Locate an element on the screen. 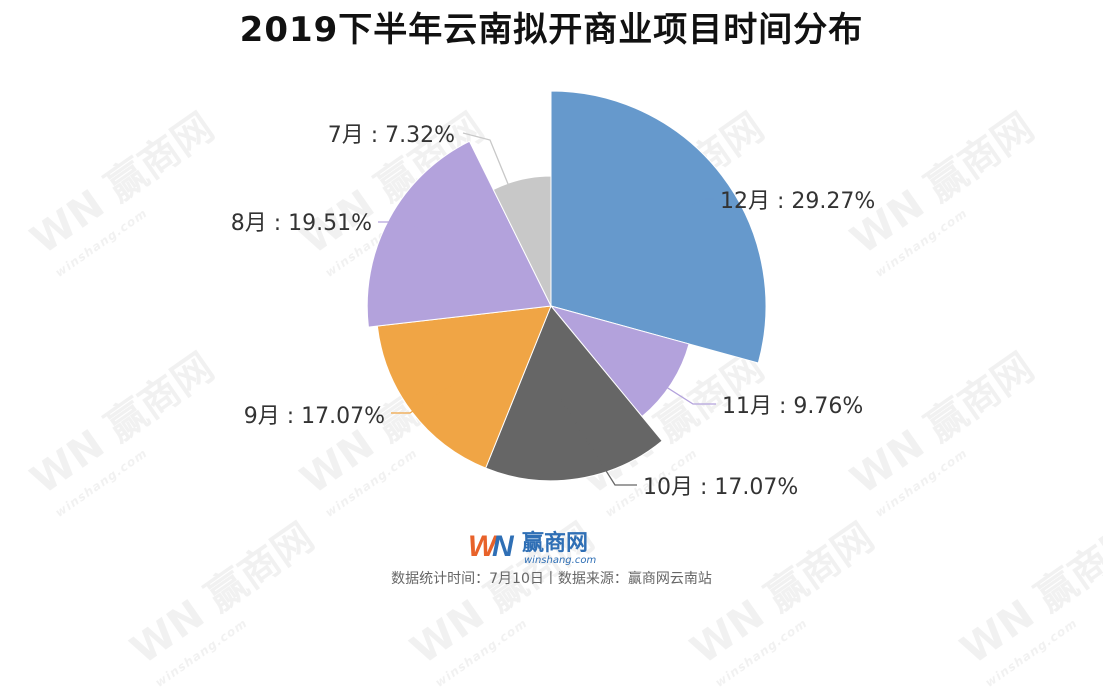 This screenshot has width=1103, height=691. wn-logo-icon: W N is located at coordinates (491, 546).